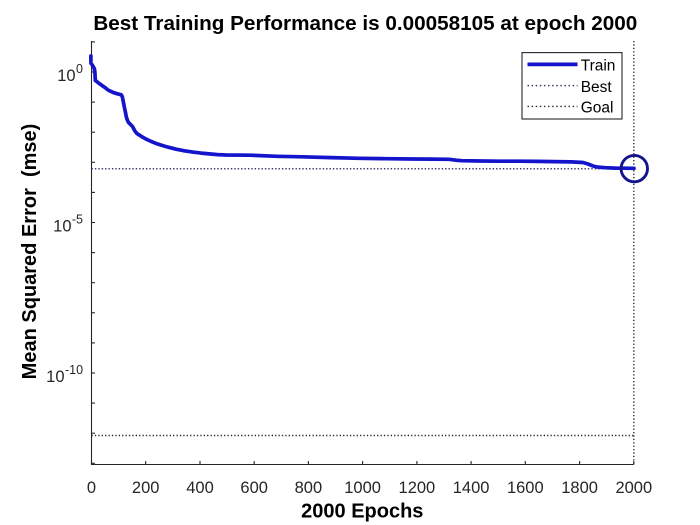 The width and height of the screenshot is (700, 525). What do you see at coordinates (471, 488) in the screenshot?
I see `svg-text: 1400` at bounding box center [471, 488].